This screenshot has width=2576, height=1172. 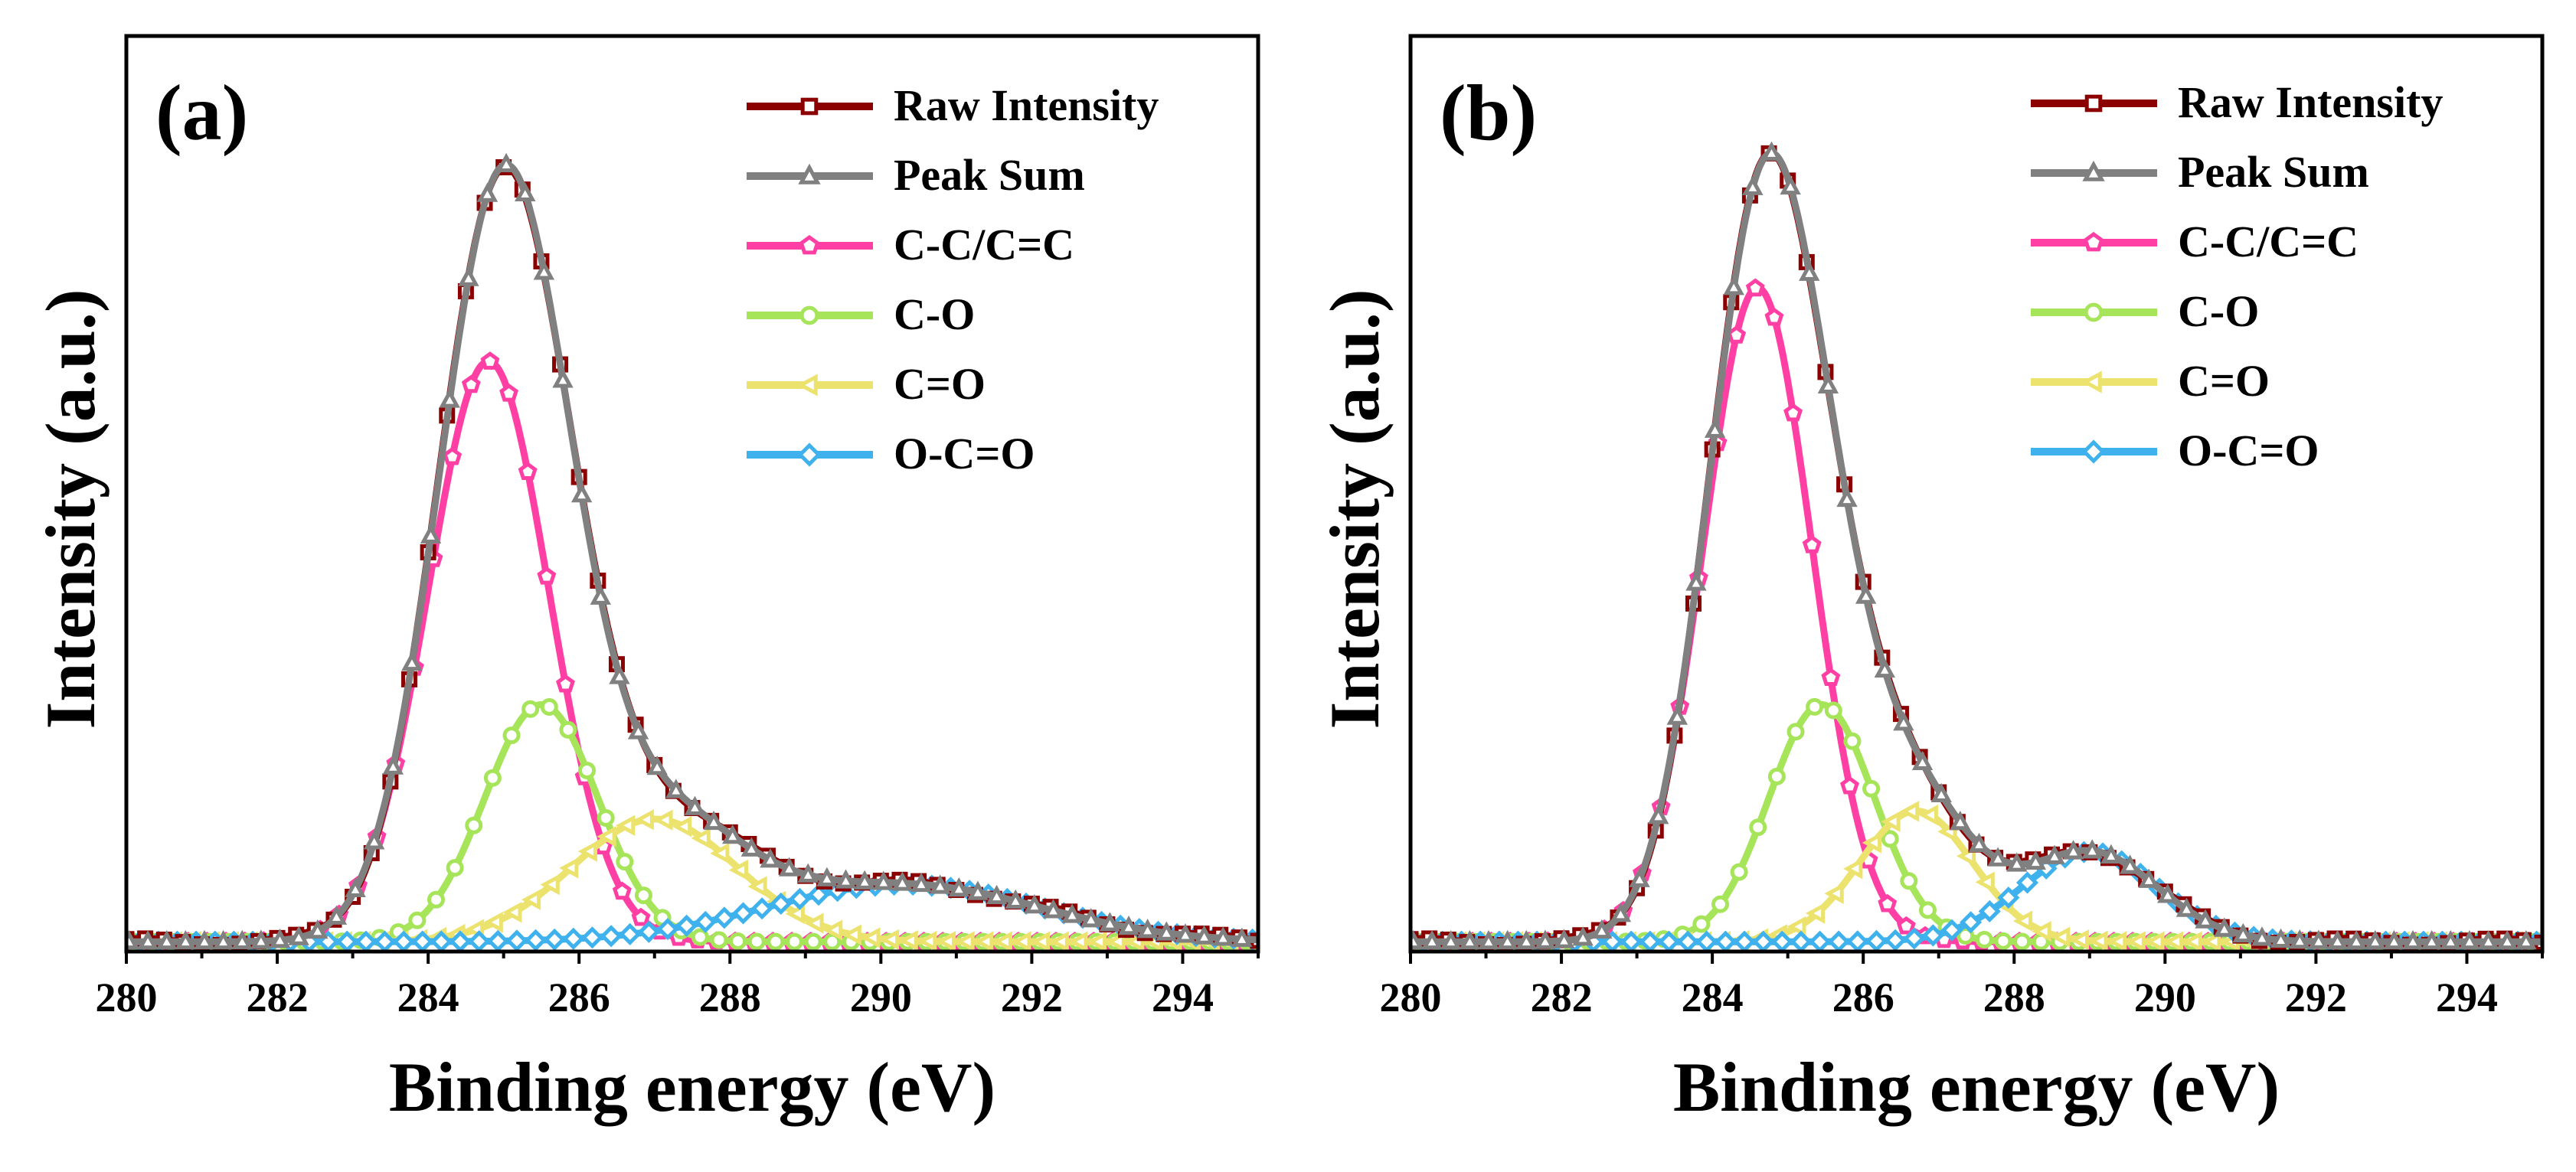 I want to click on legend-item: Peak Sum, so click(x=916, y=175).